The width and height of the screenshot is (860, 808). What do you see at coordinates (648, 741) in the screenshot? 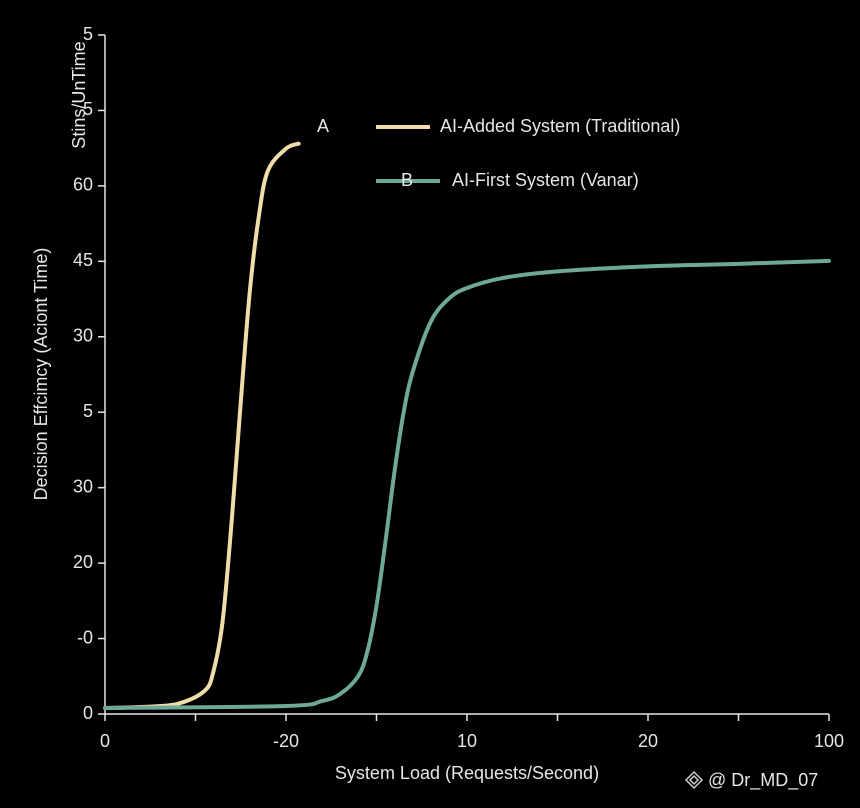
I see `x-tick-label: 20` at bounding box center [648, 741].